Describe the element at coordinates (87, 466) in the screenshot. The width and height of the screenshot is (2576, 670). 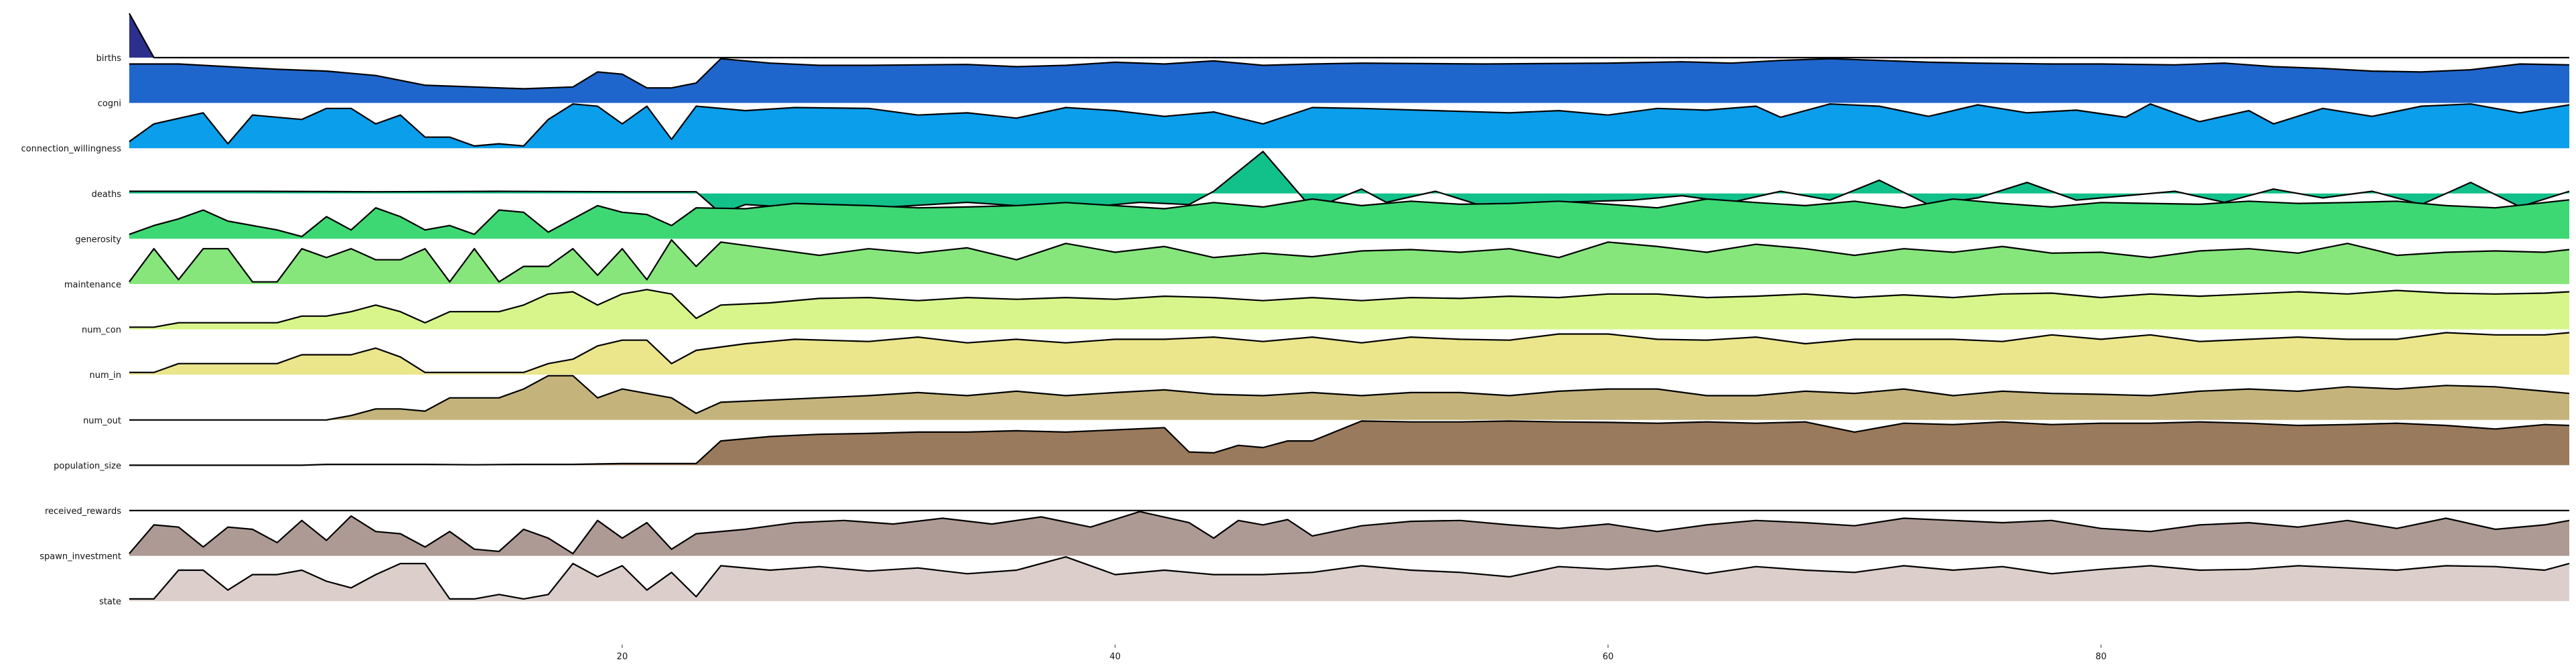
I see `row-label-population-size: population_size` at that location.